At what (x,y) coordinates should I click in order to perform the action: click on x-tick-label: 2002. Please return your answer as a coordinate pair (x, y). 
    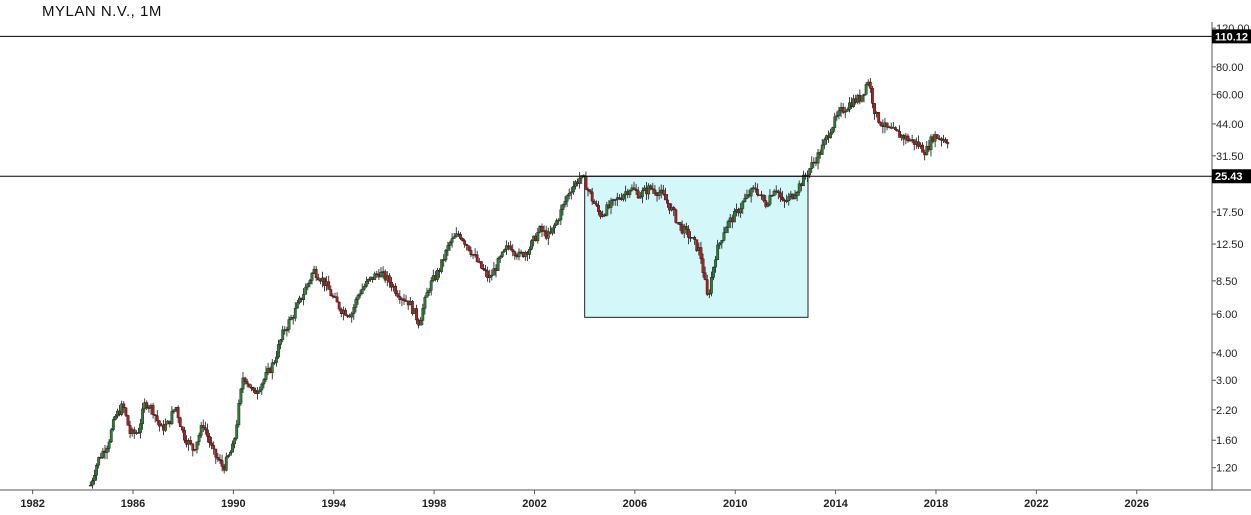
    Looking at the image, I should click on (534, 504).